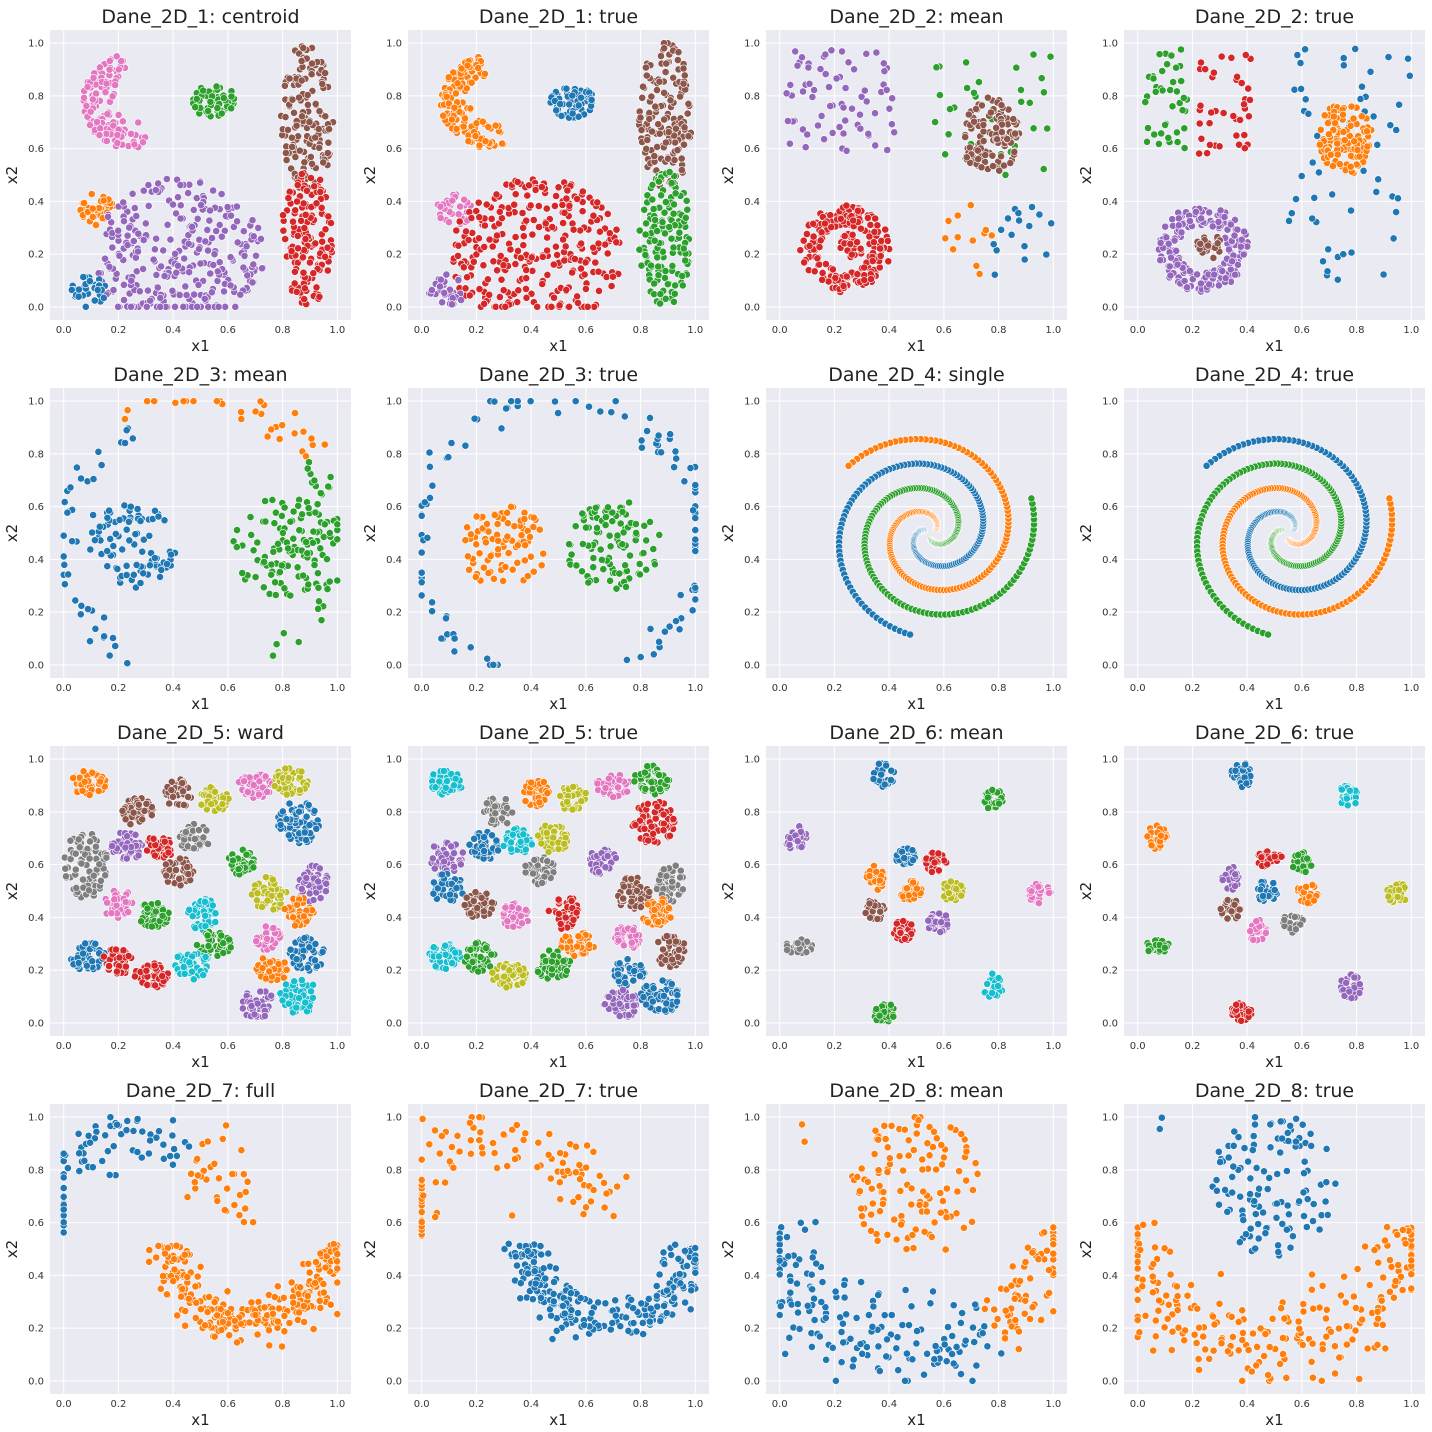 The height and width of the screenshot is (1432, 1432). Describe the element at coordinates (916, 375) in the screenshot. I see `chart-title: Dane_2D_4: single` at that location.